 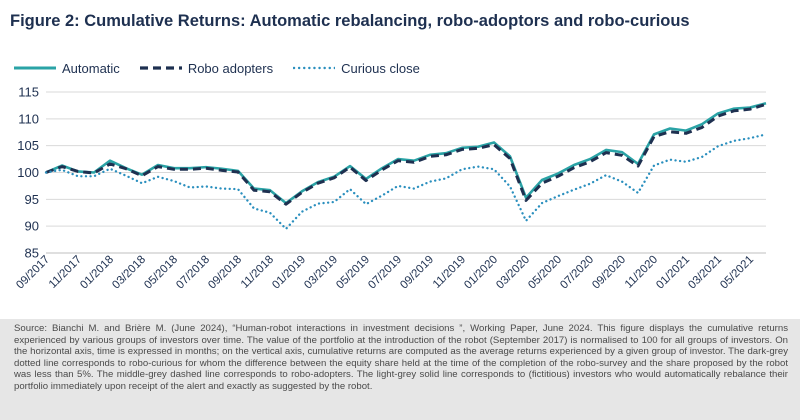 What do you see at coordinates (513, 273) in the screenshot?
I see `x-tick-label: 03/2020` at bounding box center [513, 273].